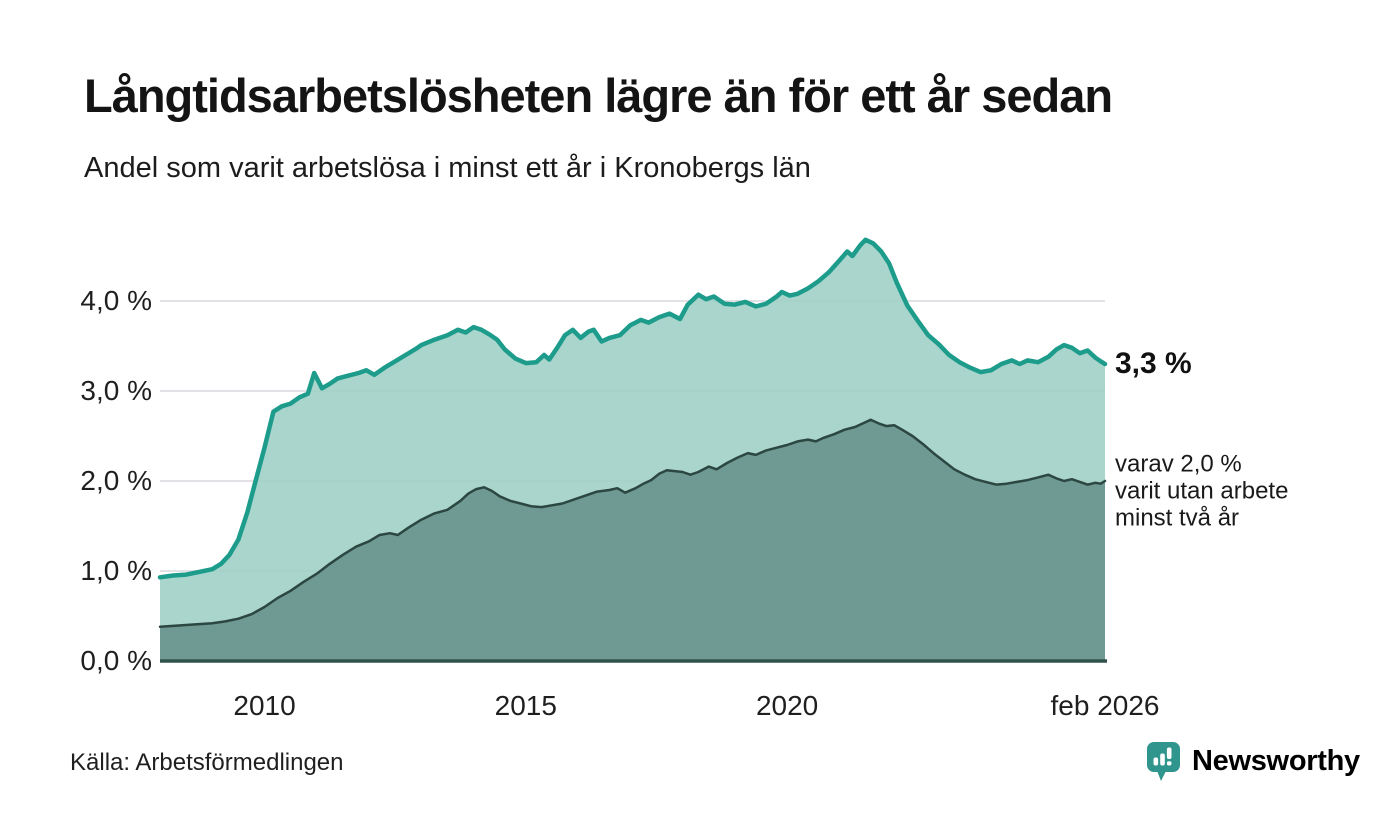 The image size is (1400, 840). What do you see at coordinates (525, 705) in the screenshot?
I see `x-tick-label: 2015` at bounding box center [525, 705].